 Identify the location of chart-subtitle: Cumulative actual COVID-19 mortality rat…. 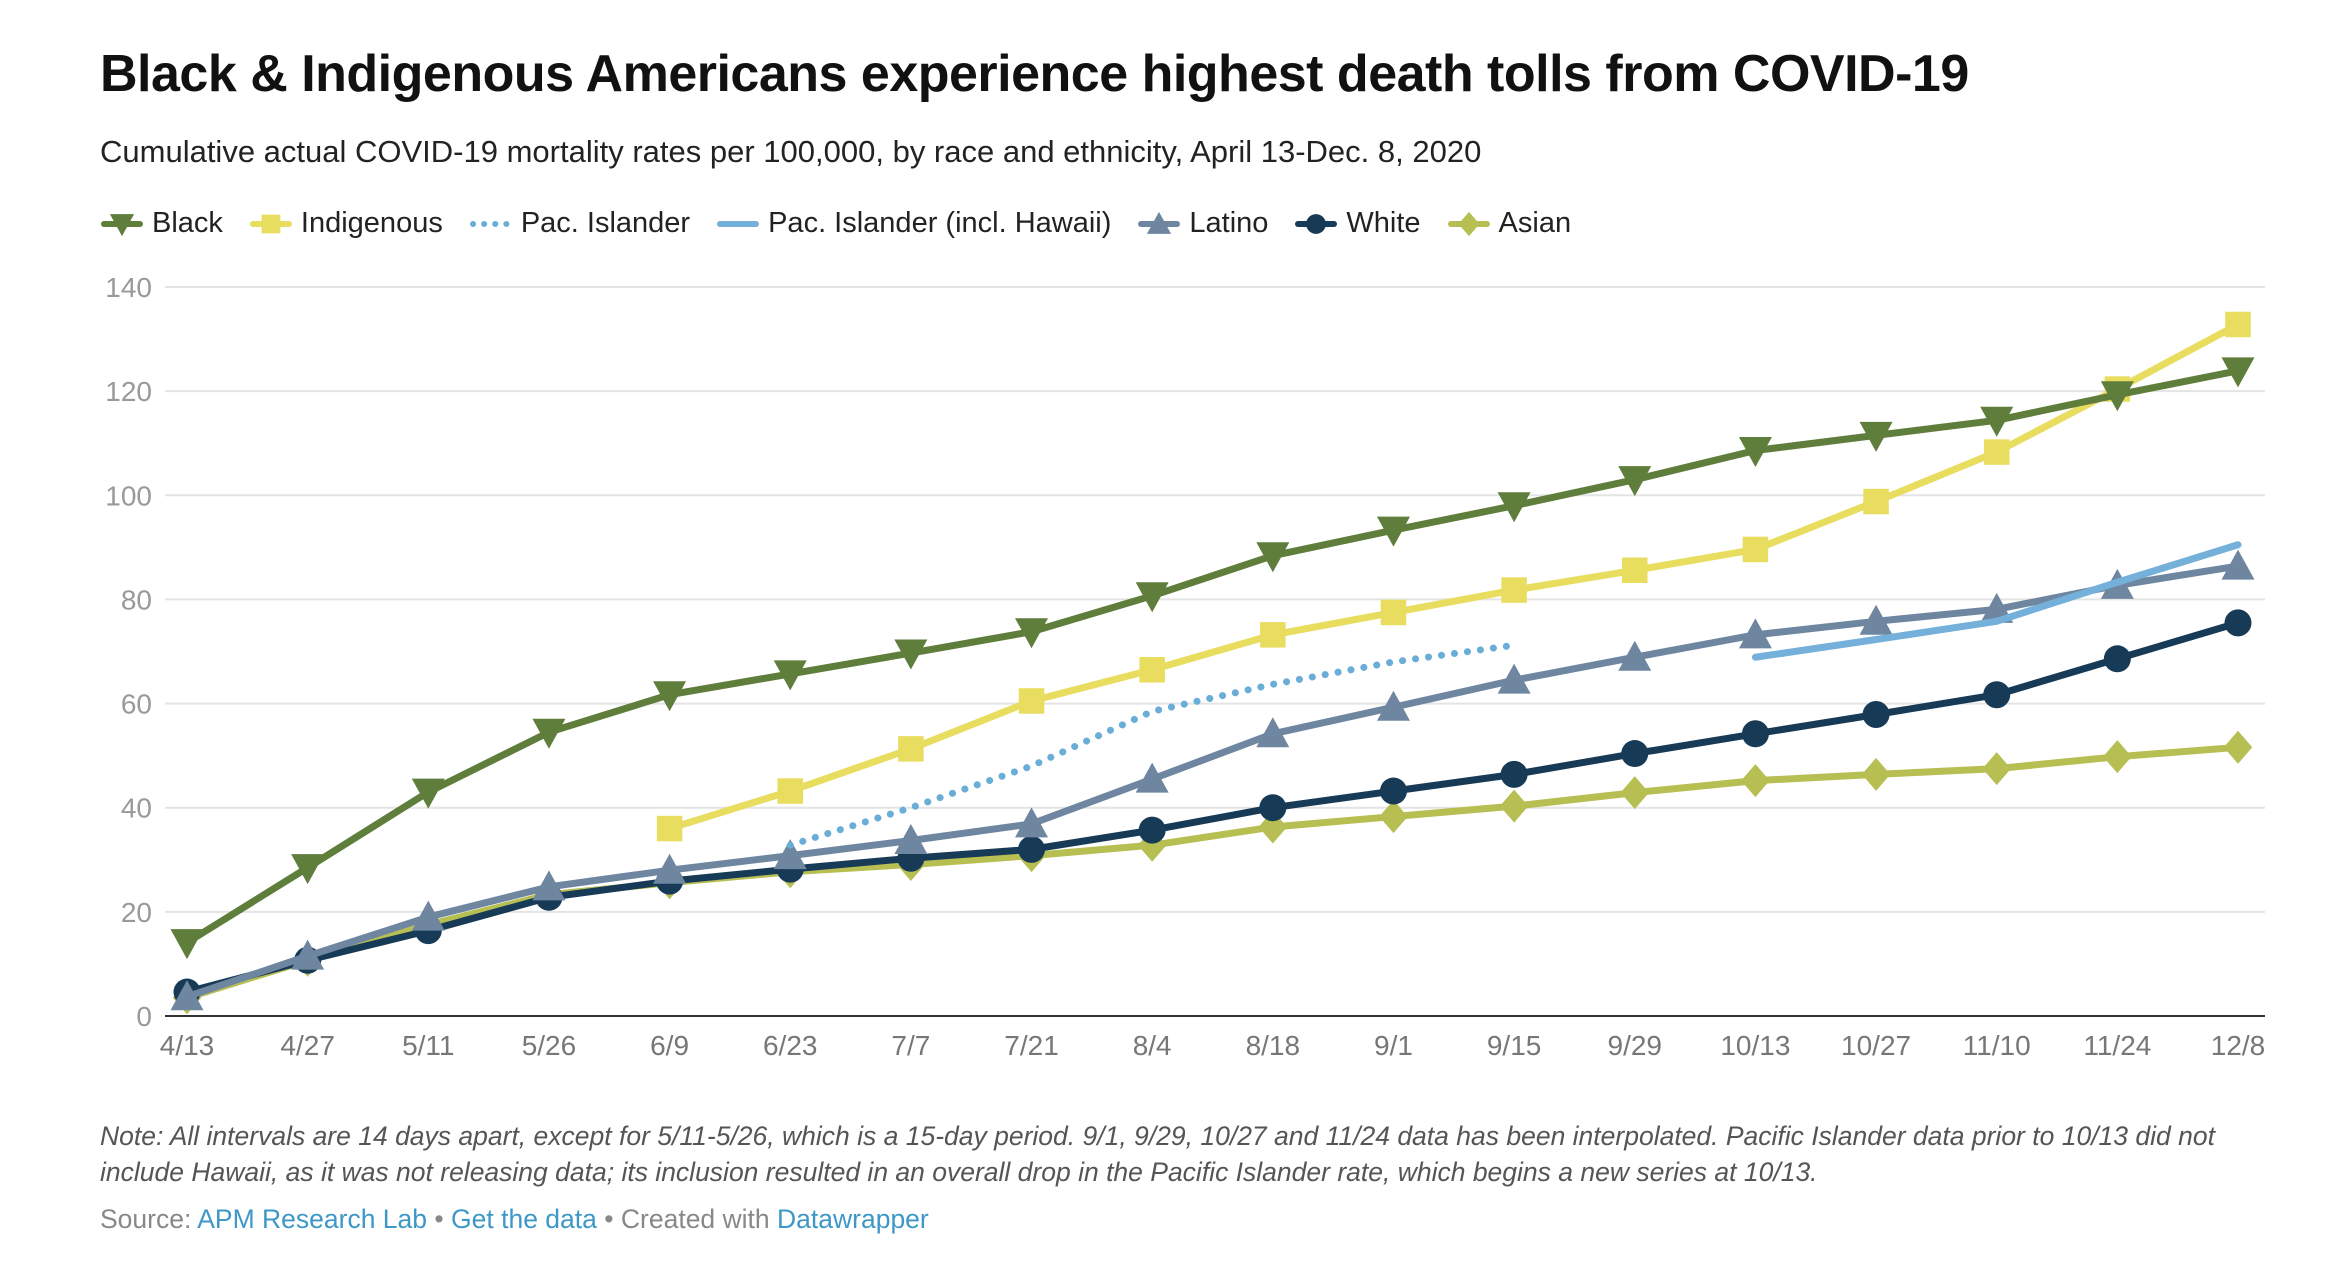
(791, 151).